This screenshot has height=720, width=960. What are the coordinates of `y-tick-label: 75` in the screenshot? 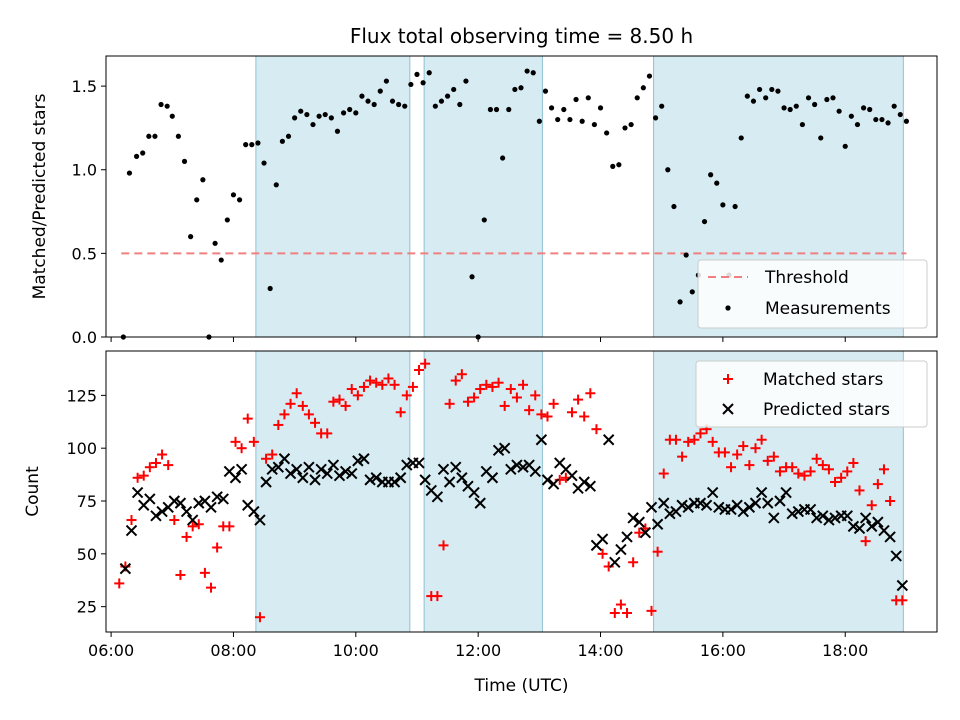 It's located at (87, 501).